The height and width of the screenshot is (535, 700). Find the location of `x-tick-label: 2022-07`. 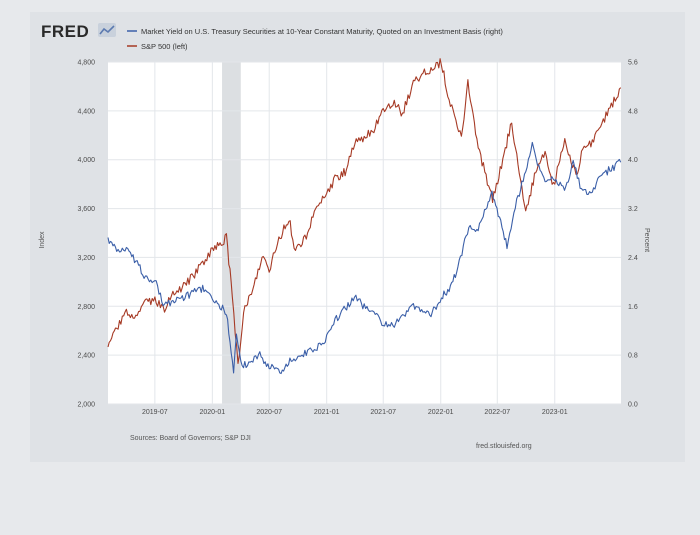

x-tick-label: 2022-07 is located at coordinates (497, 412).